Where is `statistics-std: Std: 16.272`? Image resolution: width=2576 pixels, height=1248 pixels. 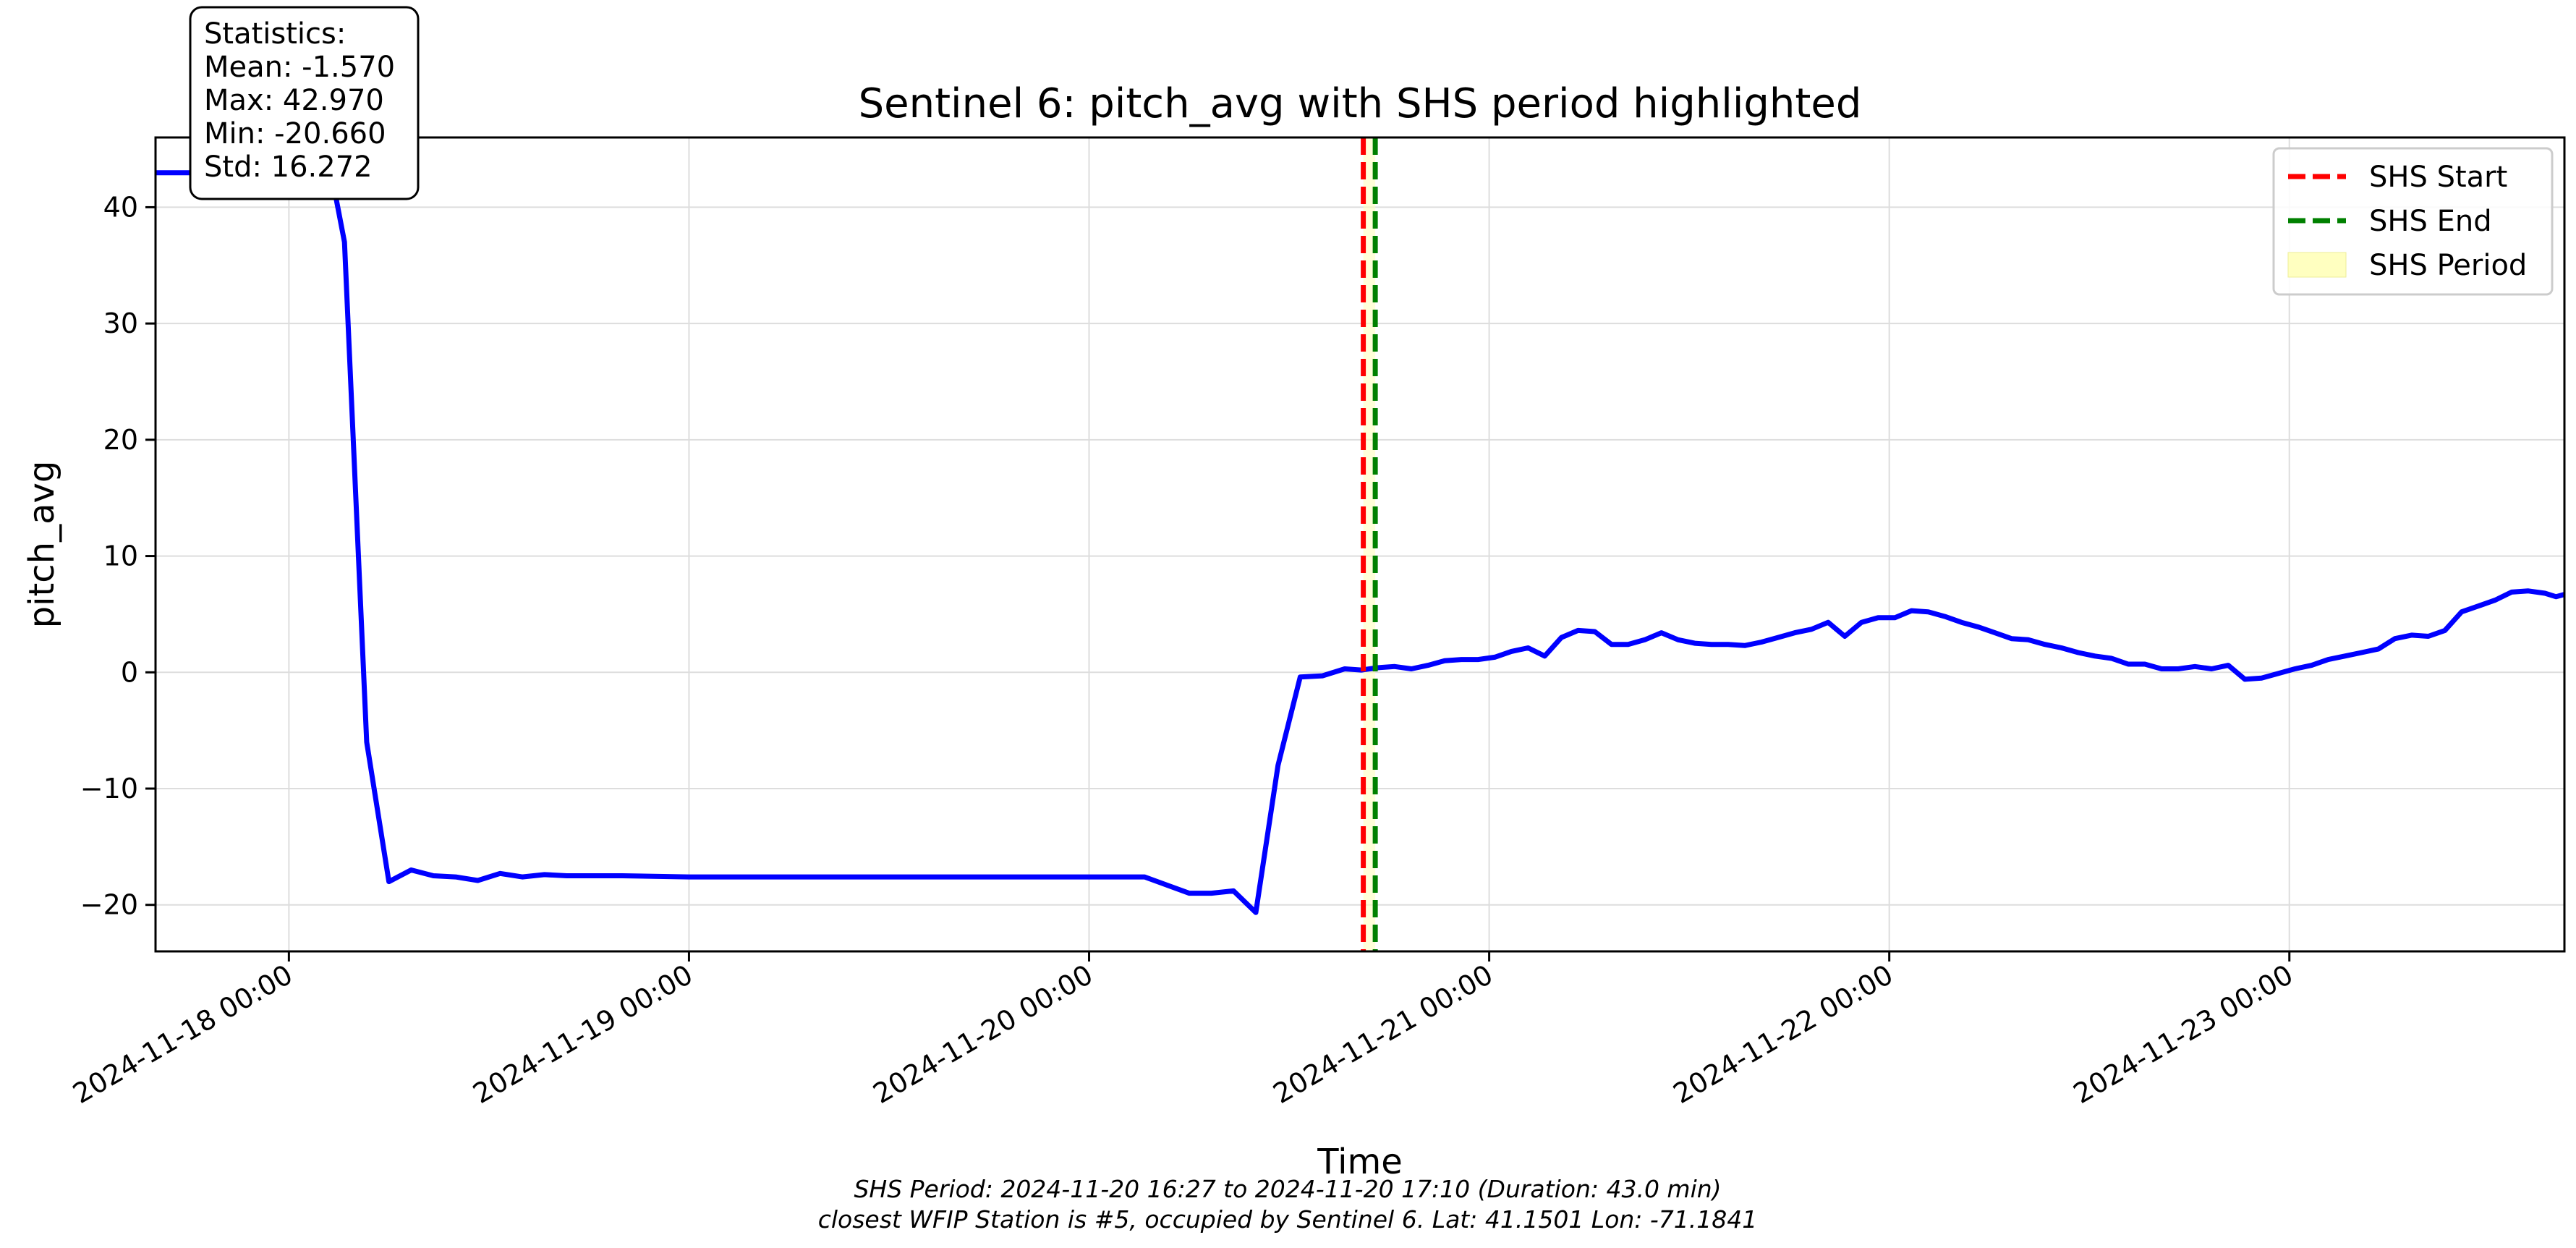
statistics-std: Std: 16.272 is located at coordinates (288, 167).